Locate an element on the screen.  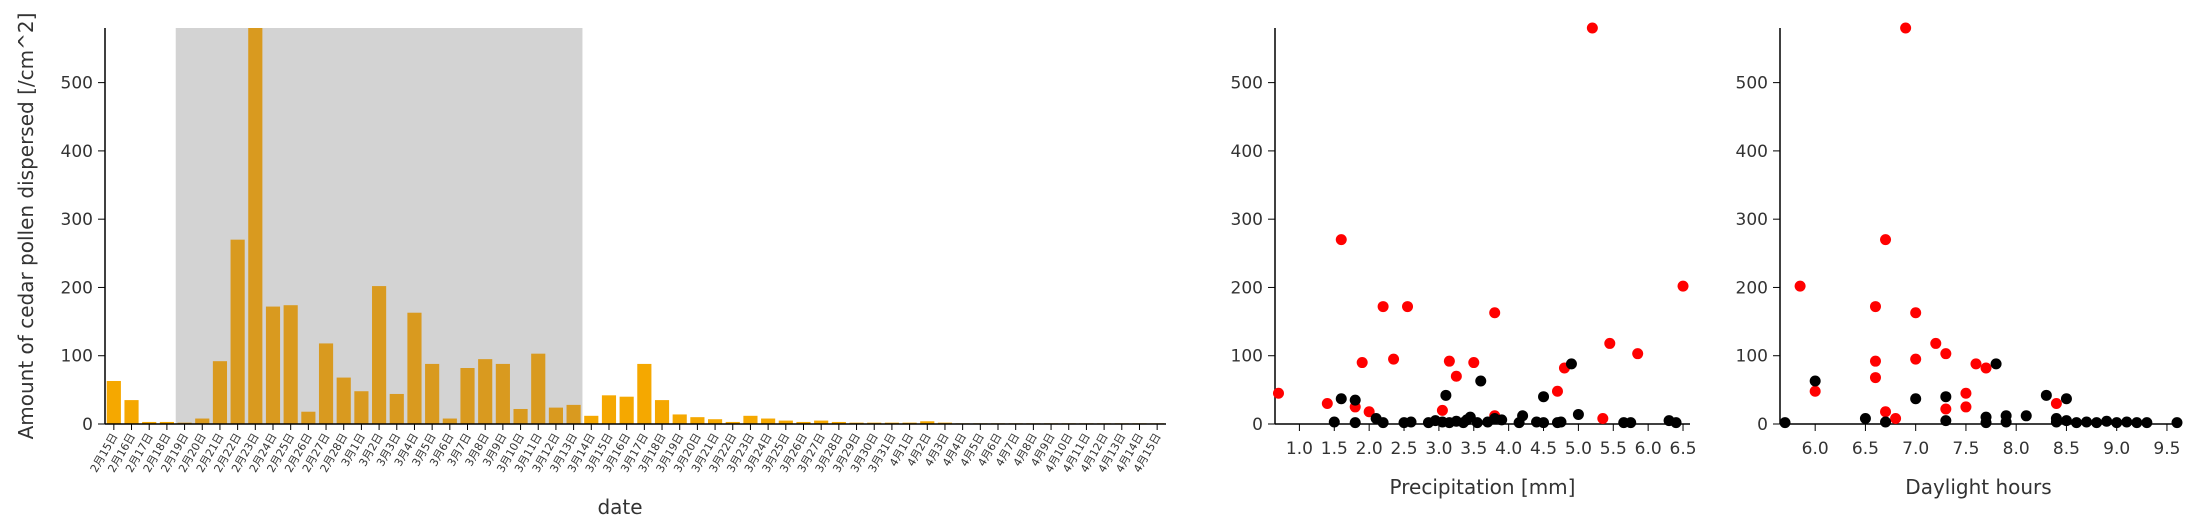
x-tick-label: 9.0 is located at coordinates (2116, 449).